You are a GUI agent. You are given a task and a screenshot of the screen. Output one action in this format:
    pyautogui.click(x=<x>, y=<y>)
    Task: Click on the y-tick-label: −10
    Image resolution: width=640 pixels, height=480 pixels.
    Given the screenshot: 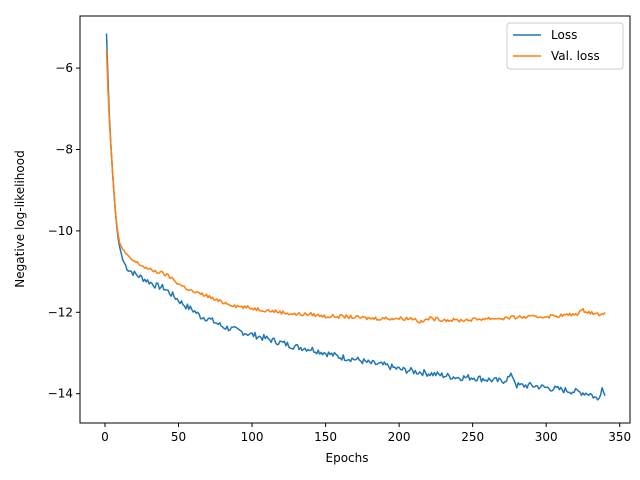 What is the action you would take?
    pyautogui.click(x=60, y=231)
    